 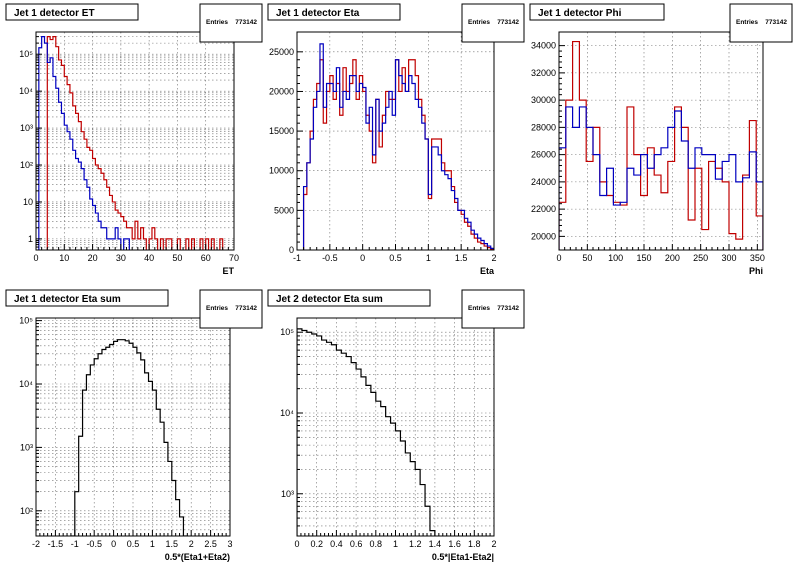 What do you see at coordinates (356, 544) in the screenshot?
I see `x-tick-label: 0.6` at bounding box center [356, 544].